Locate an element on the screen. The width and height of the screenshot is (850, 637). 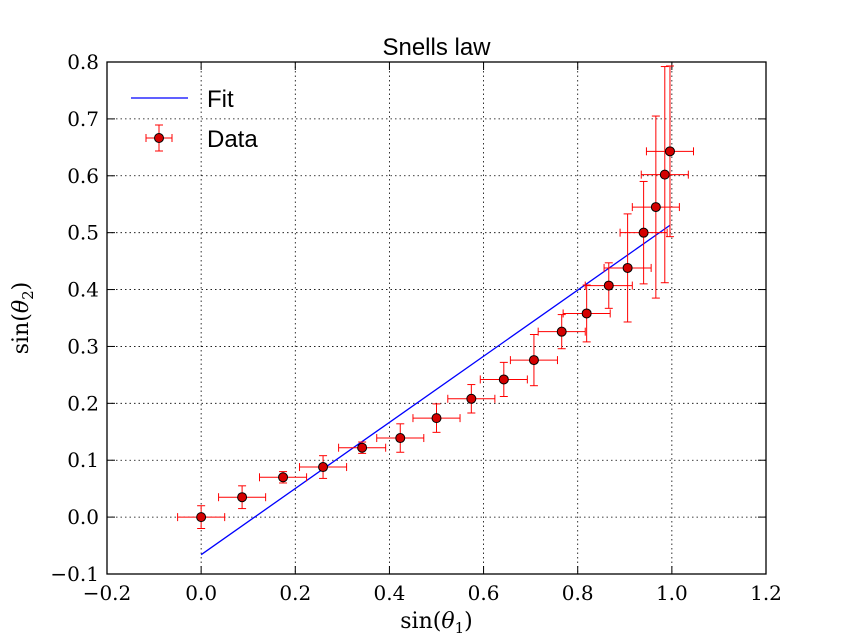
y-tick-label: 0.1 is located at coordinates (83, 460).